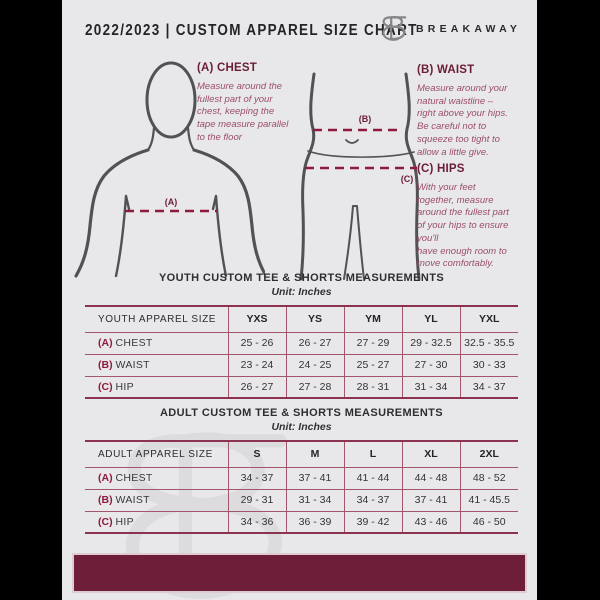  What do you see at coordinates (157, 478) in the screenshot?
I see `adult-chest-label: (A) CHEST` at bounding box center [157, 478].